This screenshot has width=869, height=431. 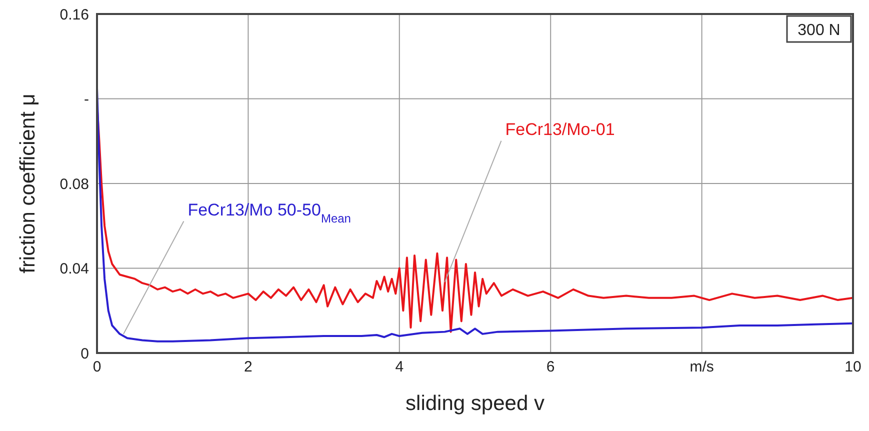 I want to click on x-tick-label: 6, so click(x=550, y=367).